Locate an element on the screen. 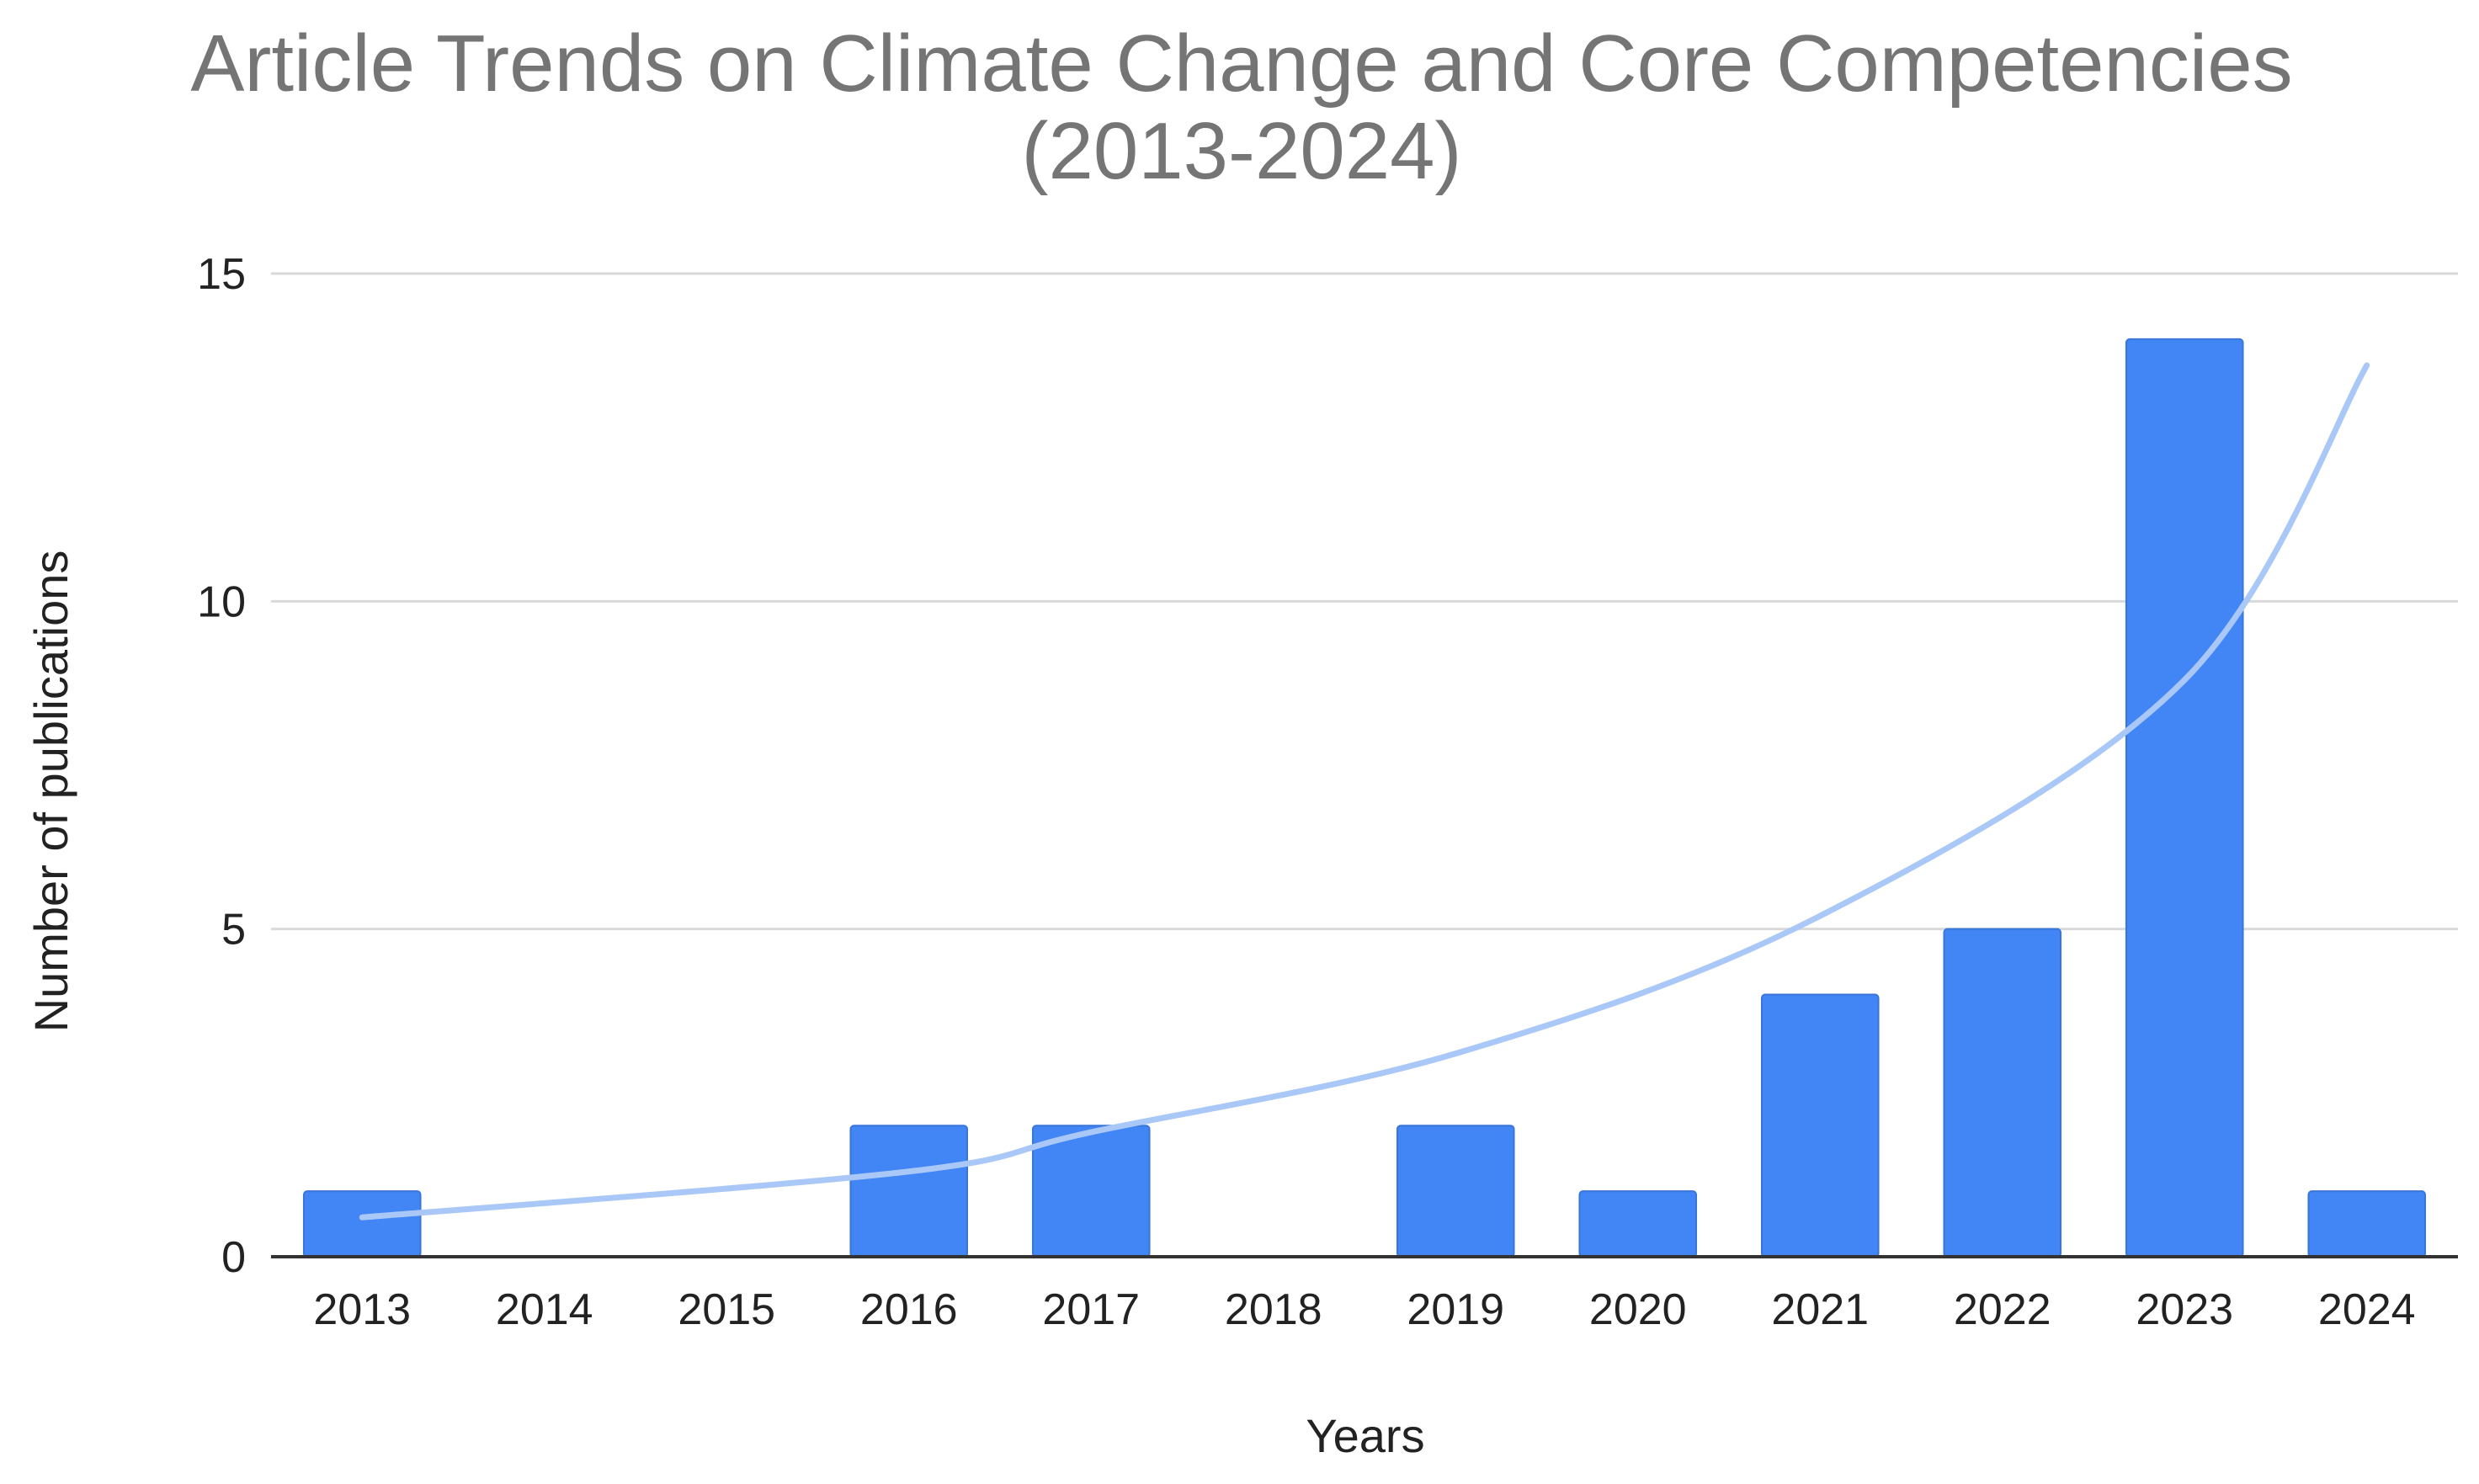 This screenshot has width=2479, height=1484. x-tick-label: 2016 is located at coordinates (909, 1309).